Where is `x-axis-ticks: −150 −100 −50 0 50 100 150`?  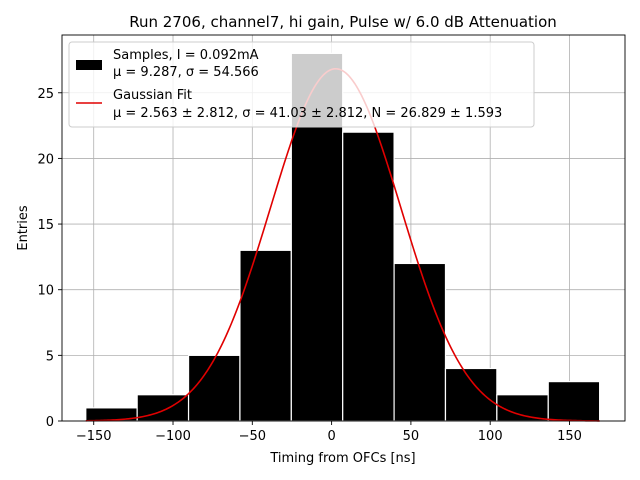
x-axis-ticks: −150 −100 −50 0 50 100 150 is located at coordinates (329, 432).